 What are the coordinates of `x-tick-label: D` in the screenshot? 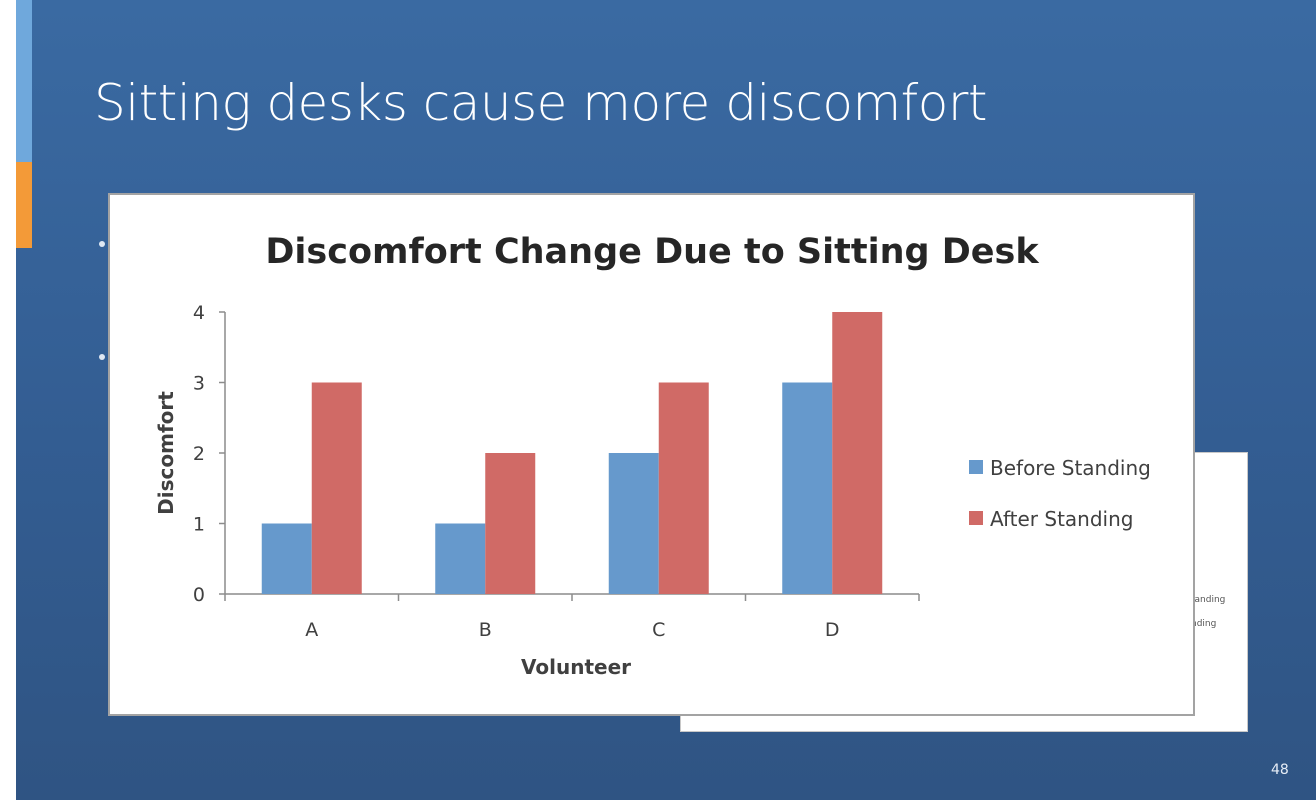 It's located at (832, 630).